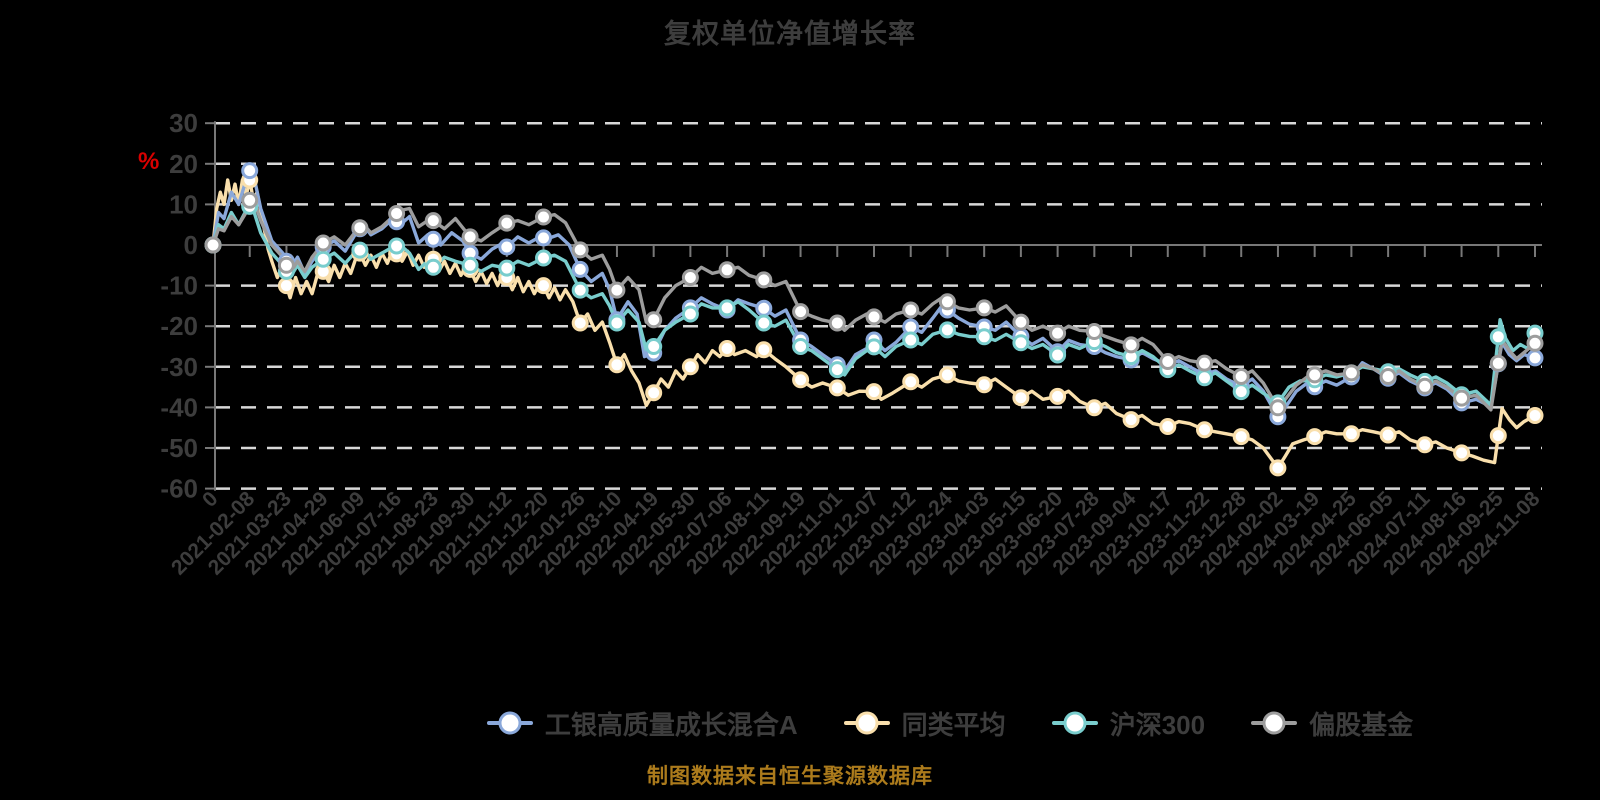  Describe the element at coordinates (878, 250) in the screenshot. I see `x-axis` at that location.